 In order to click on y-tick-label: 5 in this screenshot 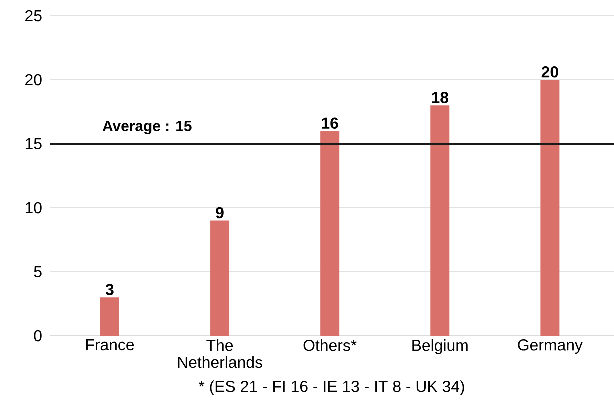, I will do `click(38, 272)`.